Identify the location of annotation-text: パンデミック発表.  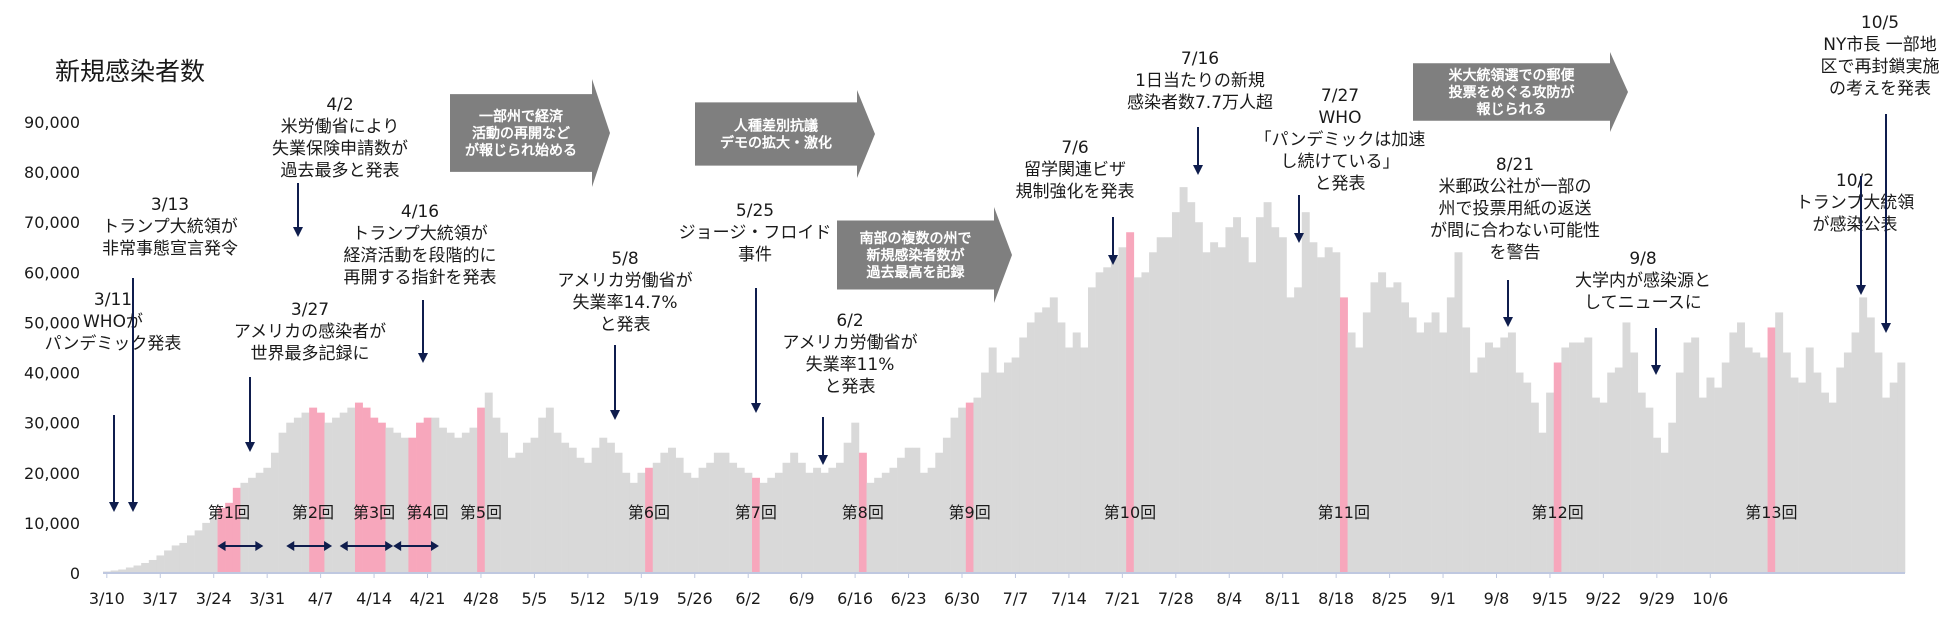
(113, 343).